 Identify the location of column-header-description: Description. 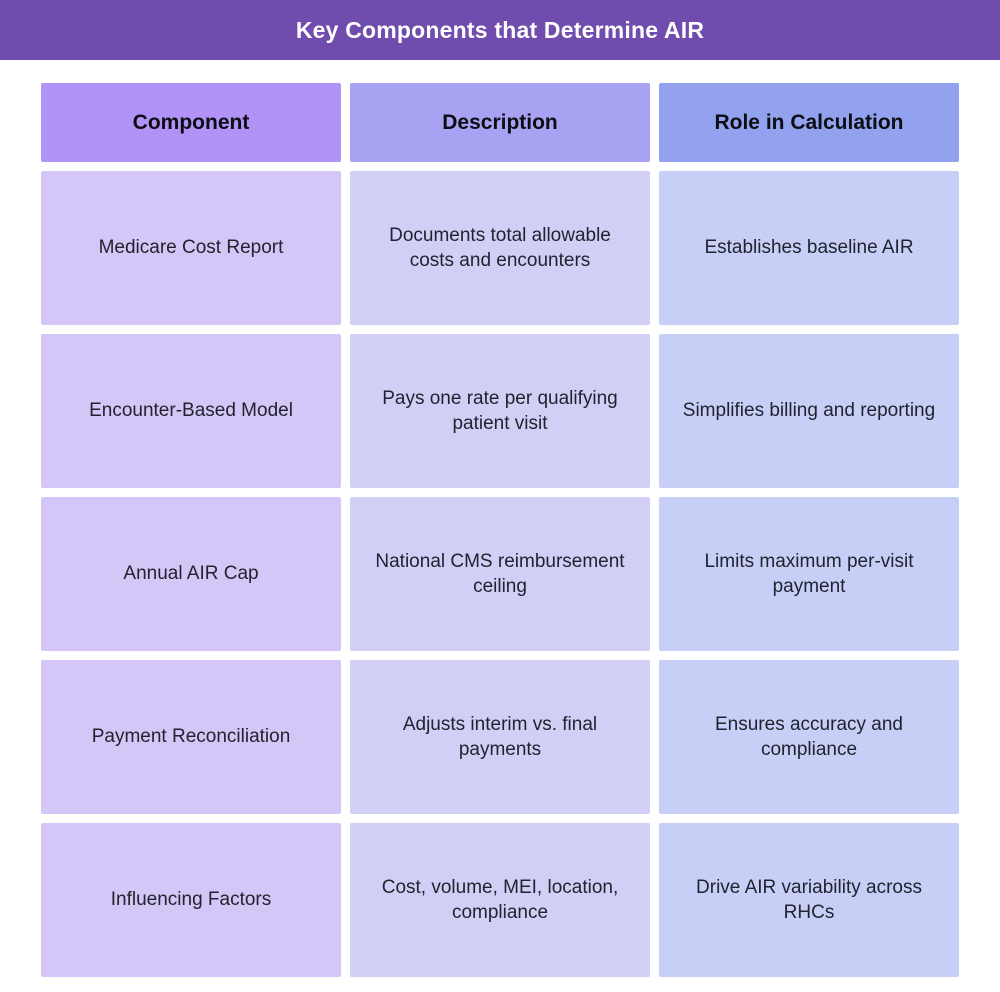
(500, 122).